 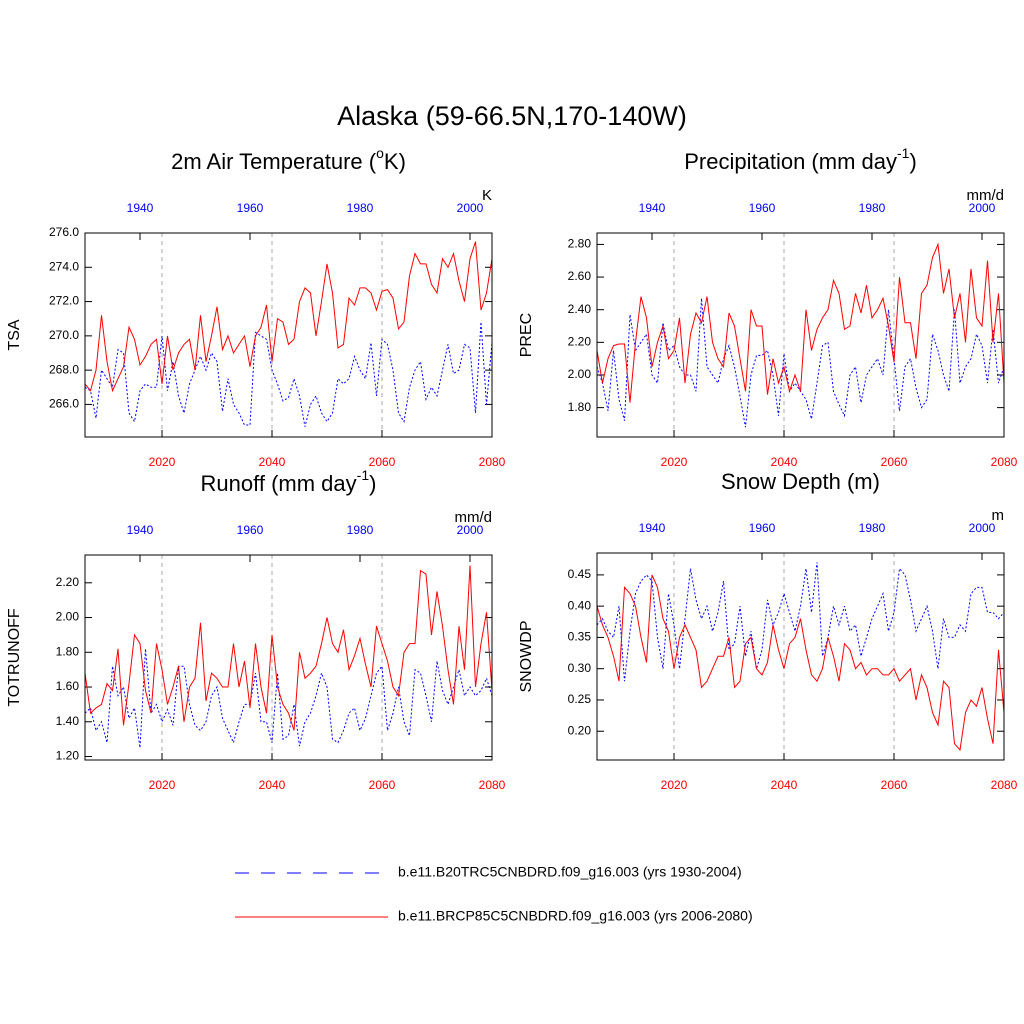 I want to click on y-tick-label: 270.0, so click(x=64, y=335).